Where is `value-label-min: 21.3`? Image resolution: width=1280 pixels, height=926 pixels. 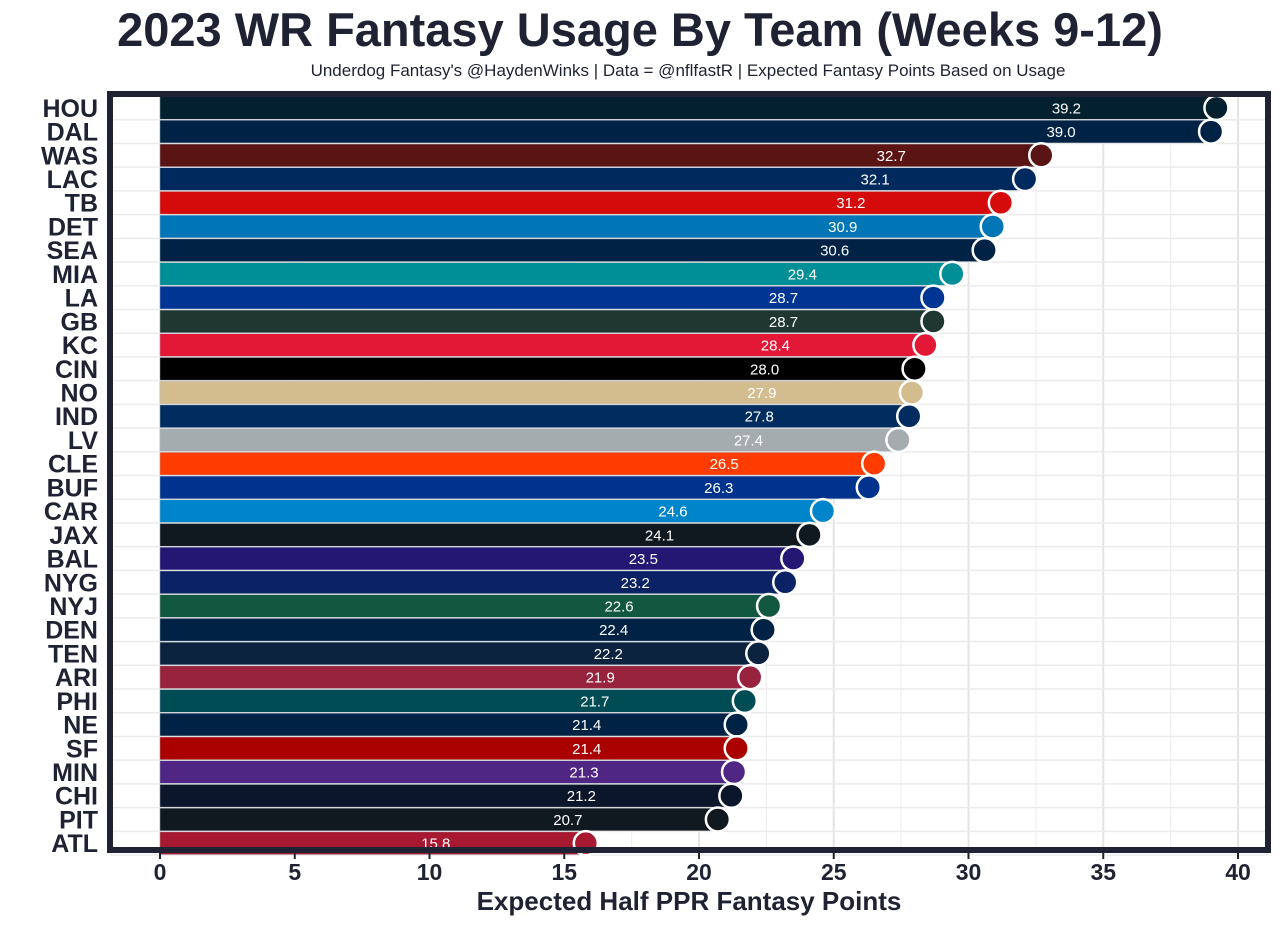
value-label-min: 21.3 is located at coordinates (583, 773).